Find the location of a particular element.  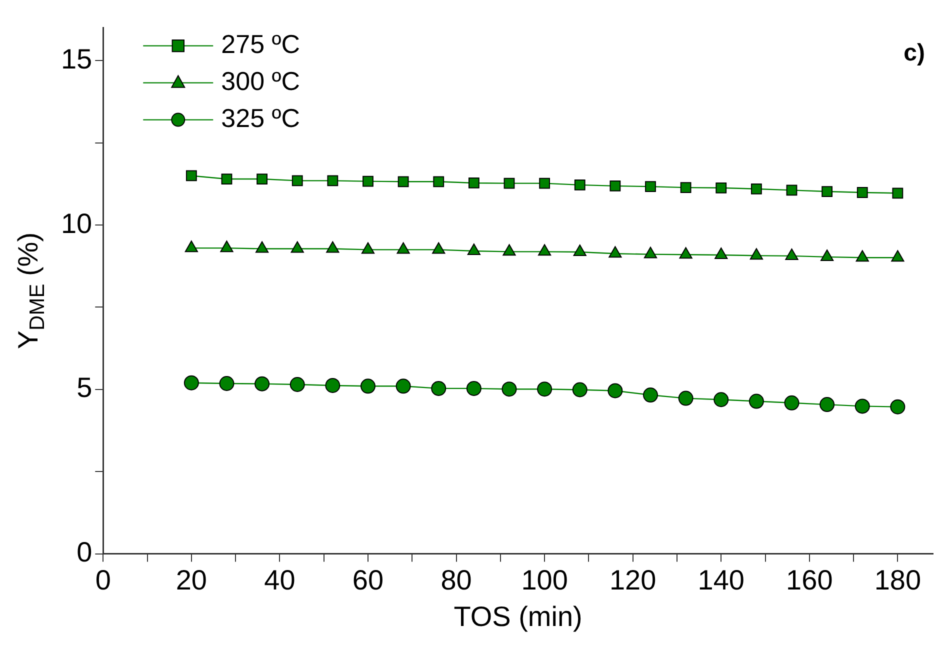

y-tick-label: 10 is located at coordinates (76, 223).